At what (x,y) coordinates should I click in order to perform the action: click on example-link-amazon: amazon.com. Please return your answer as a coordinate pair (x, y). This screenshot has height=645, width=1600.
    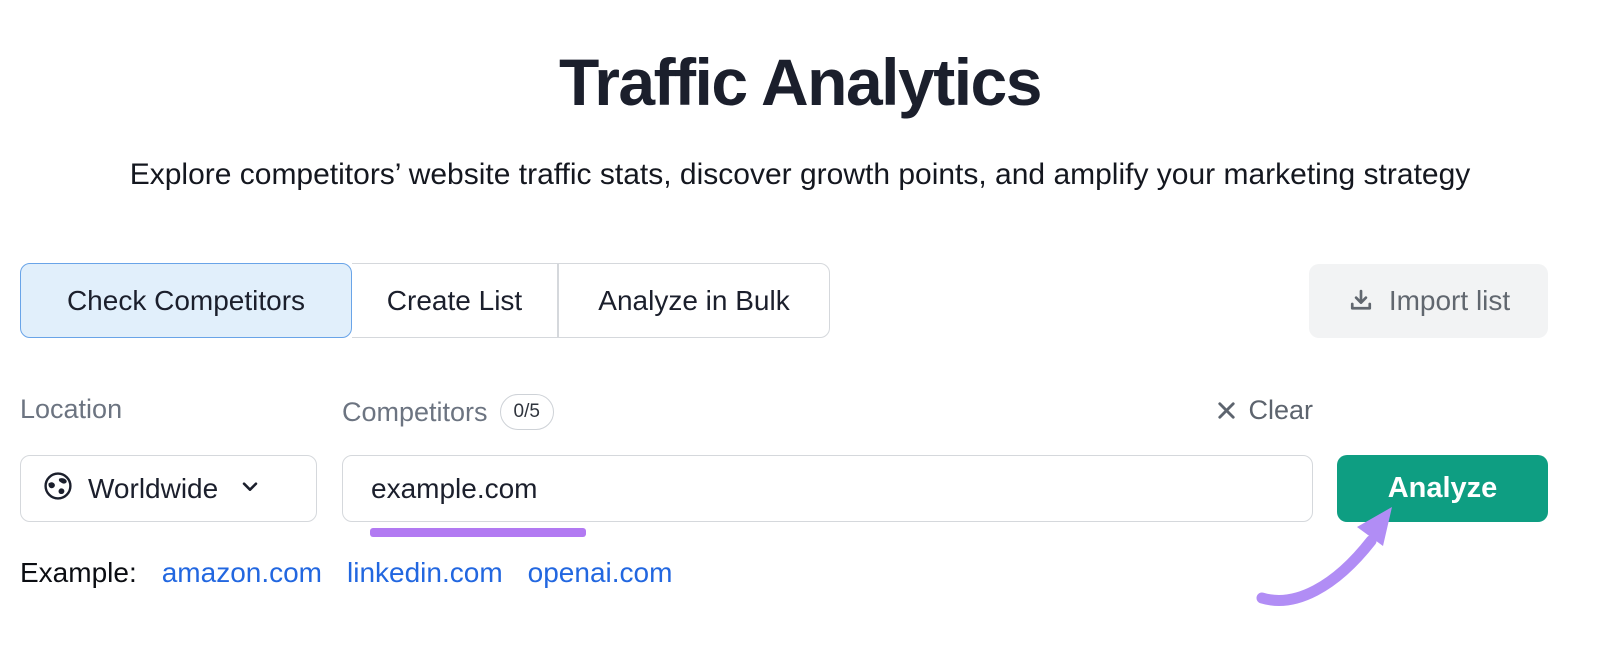
    Looking at the image, I should click on (242, 572).